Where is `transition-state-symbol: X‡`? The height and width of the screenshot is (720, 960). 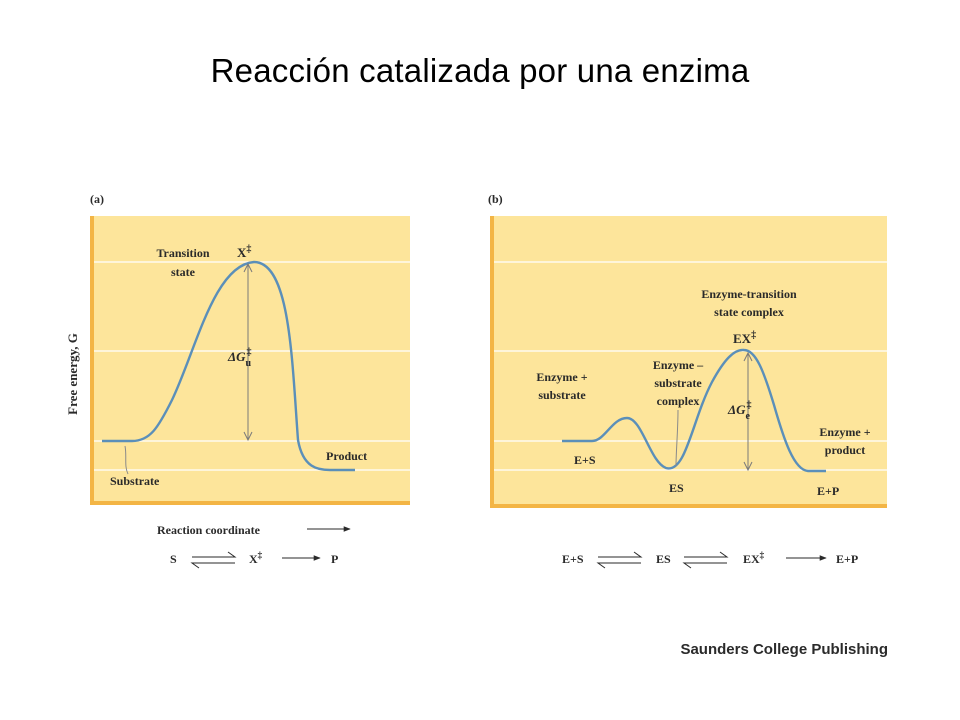
transition-state-symbol: X‡ is located at coordinates (244, 252).